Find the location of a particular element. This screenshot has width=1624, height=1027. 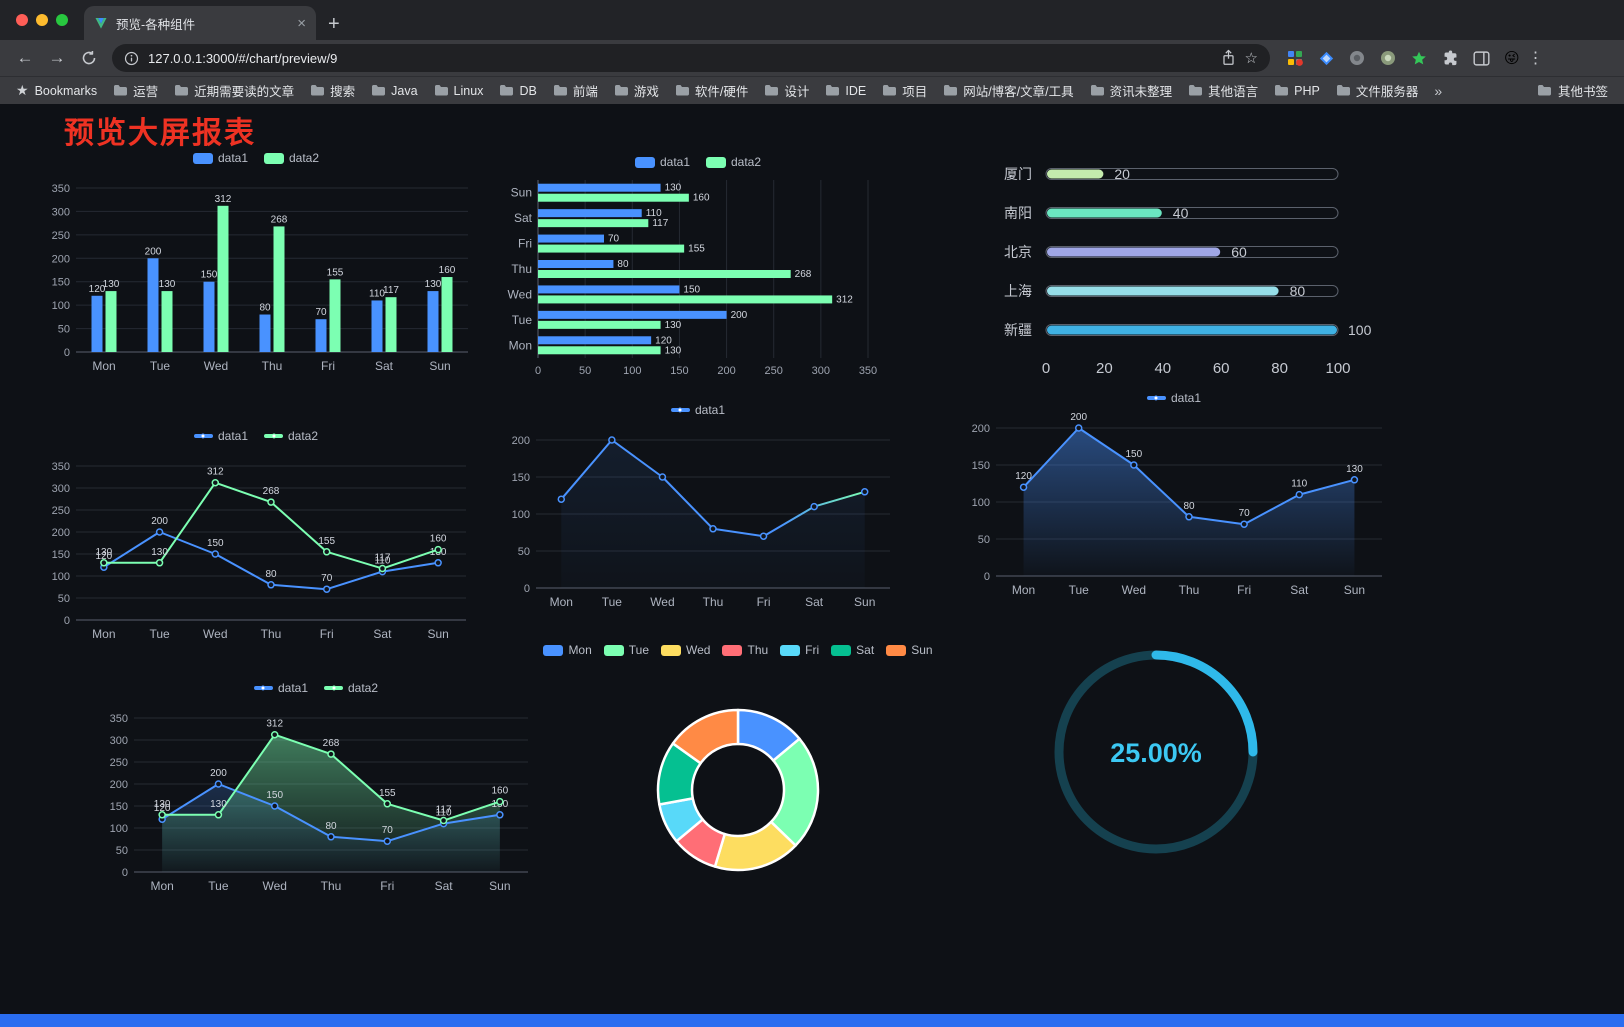

extension-gray-circle-icon is located at coordinates (1357, 58).